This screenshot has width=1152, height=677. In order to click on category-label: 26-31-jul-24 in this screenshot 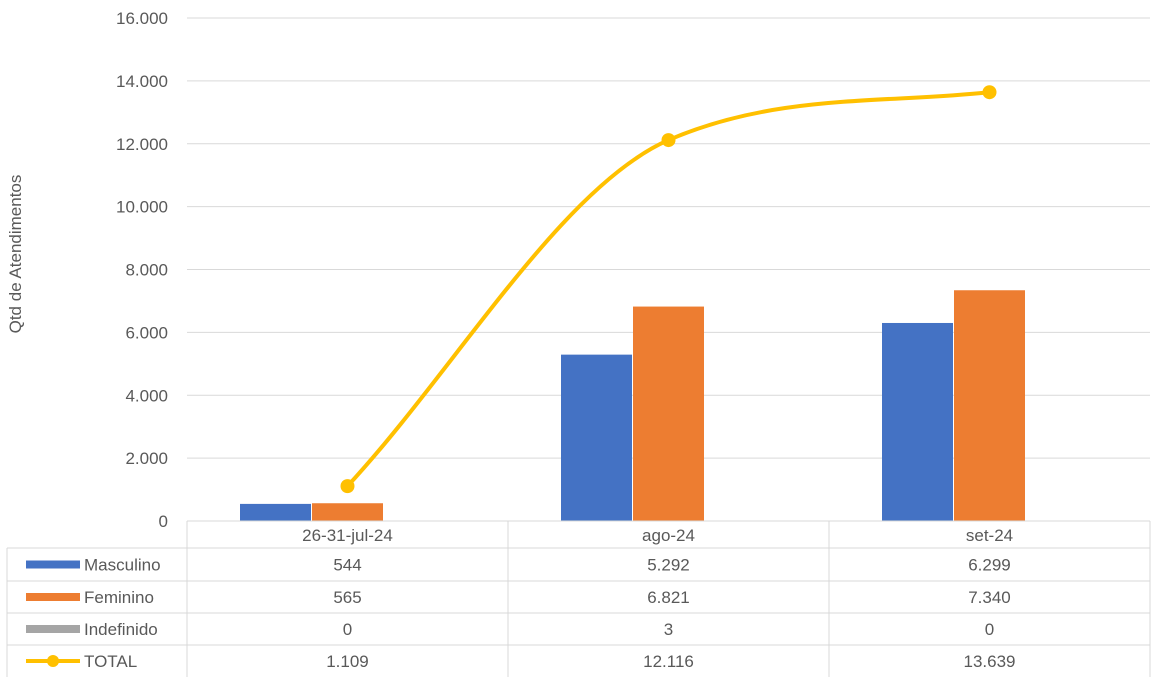, I will do `click(347, 535)`.